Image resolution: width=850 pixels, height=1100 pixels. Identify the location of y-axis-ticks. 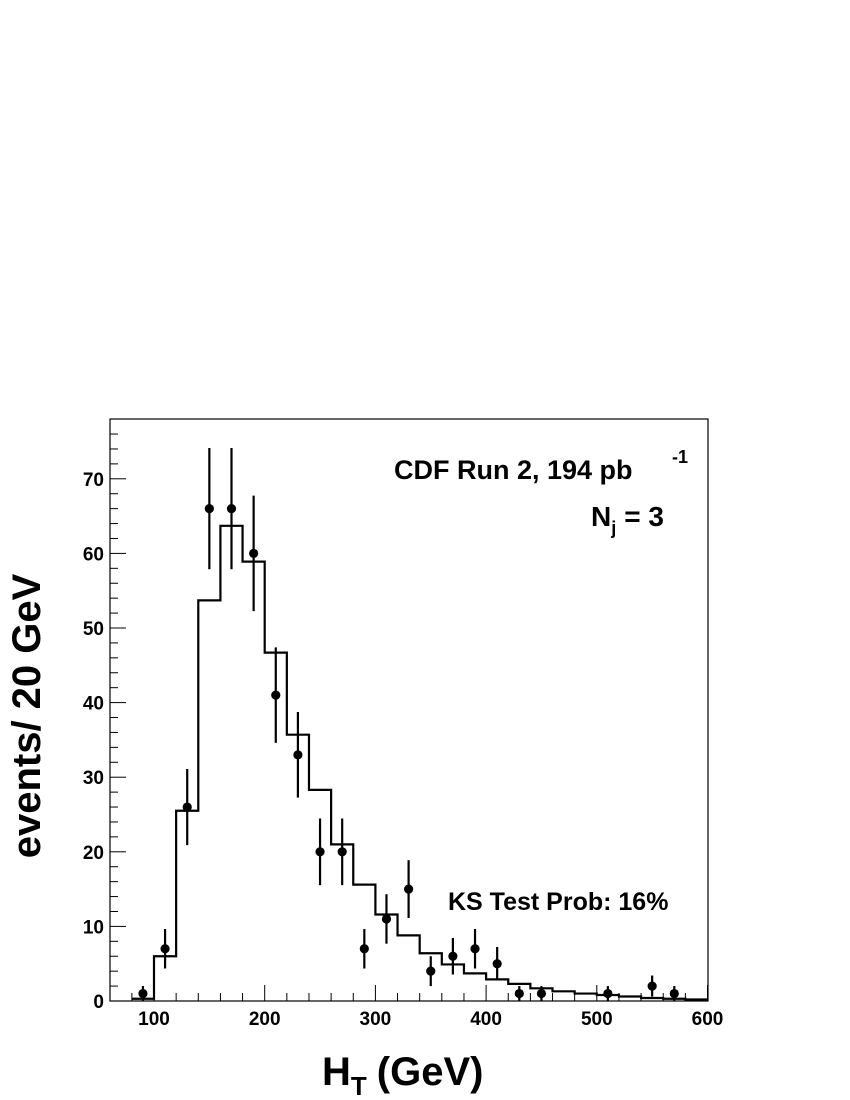
(118, 717).